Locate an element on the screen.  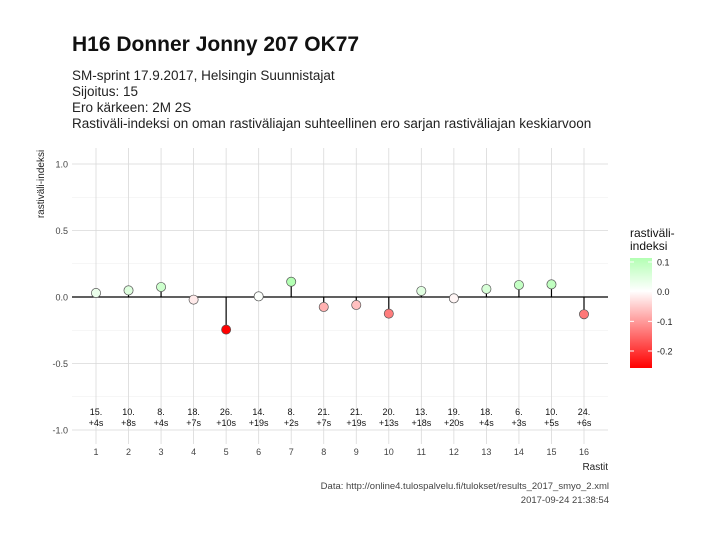
x-tick-label: 12 is located at coordinates (454, 452).